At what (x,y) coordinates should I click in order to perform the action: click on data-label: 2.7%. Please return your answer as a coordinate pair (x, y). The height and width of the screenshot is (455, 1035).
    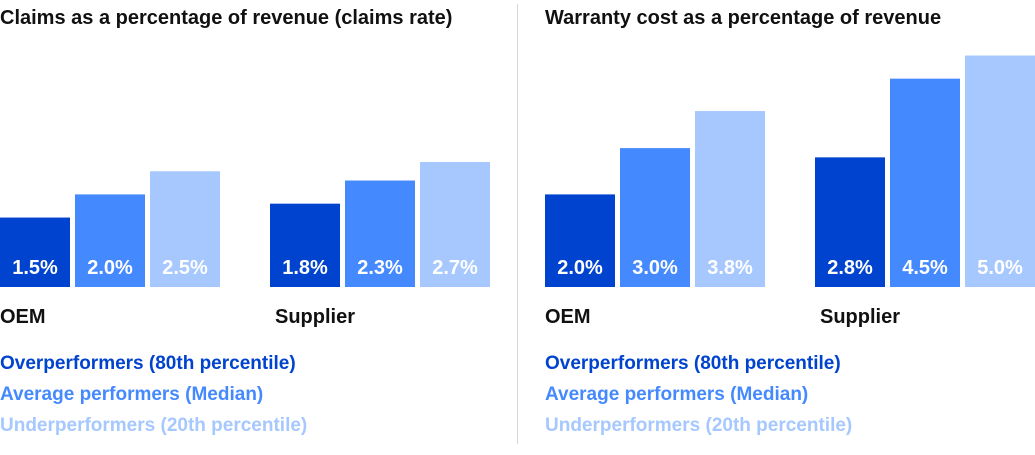
    Looking at the image, I should click on (455, 268).